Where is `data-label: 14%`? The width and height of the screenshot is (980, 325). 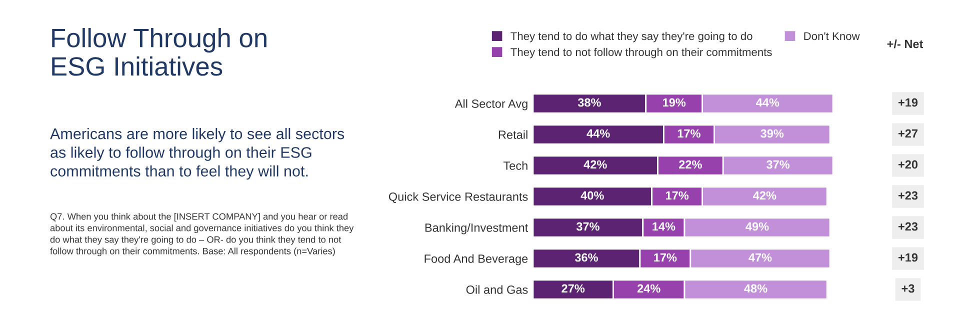 data-label: 14% is located at coordinates (664, 226).